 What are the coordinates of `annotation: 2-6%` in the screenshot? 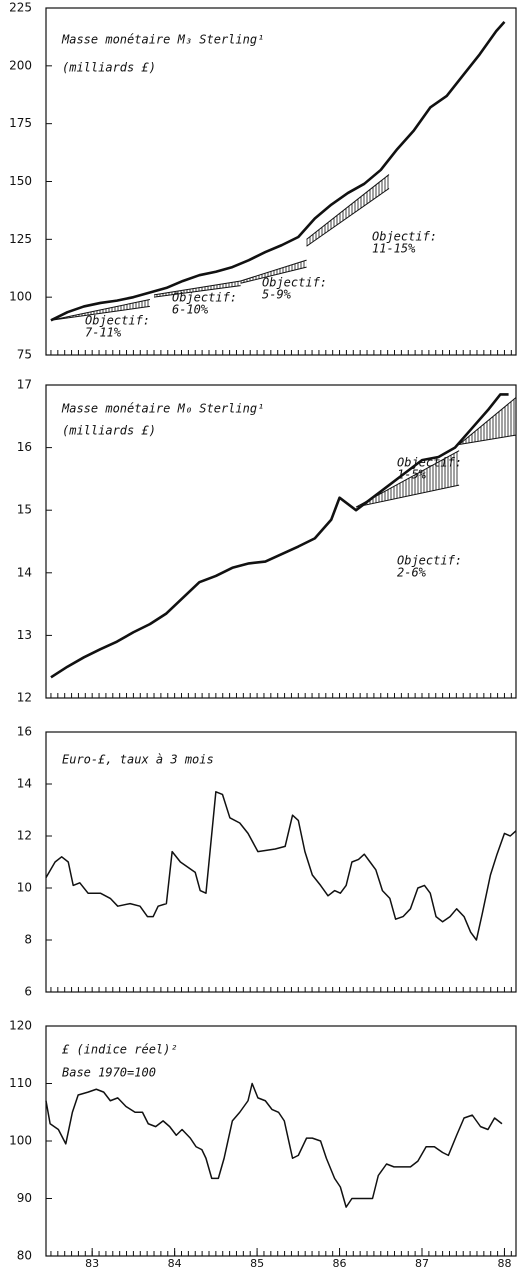 It's located at (412, 573).